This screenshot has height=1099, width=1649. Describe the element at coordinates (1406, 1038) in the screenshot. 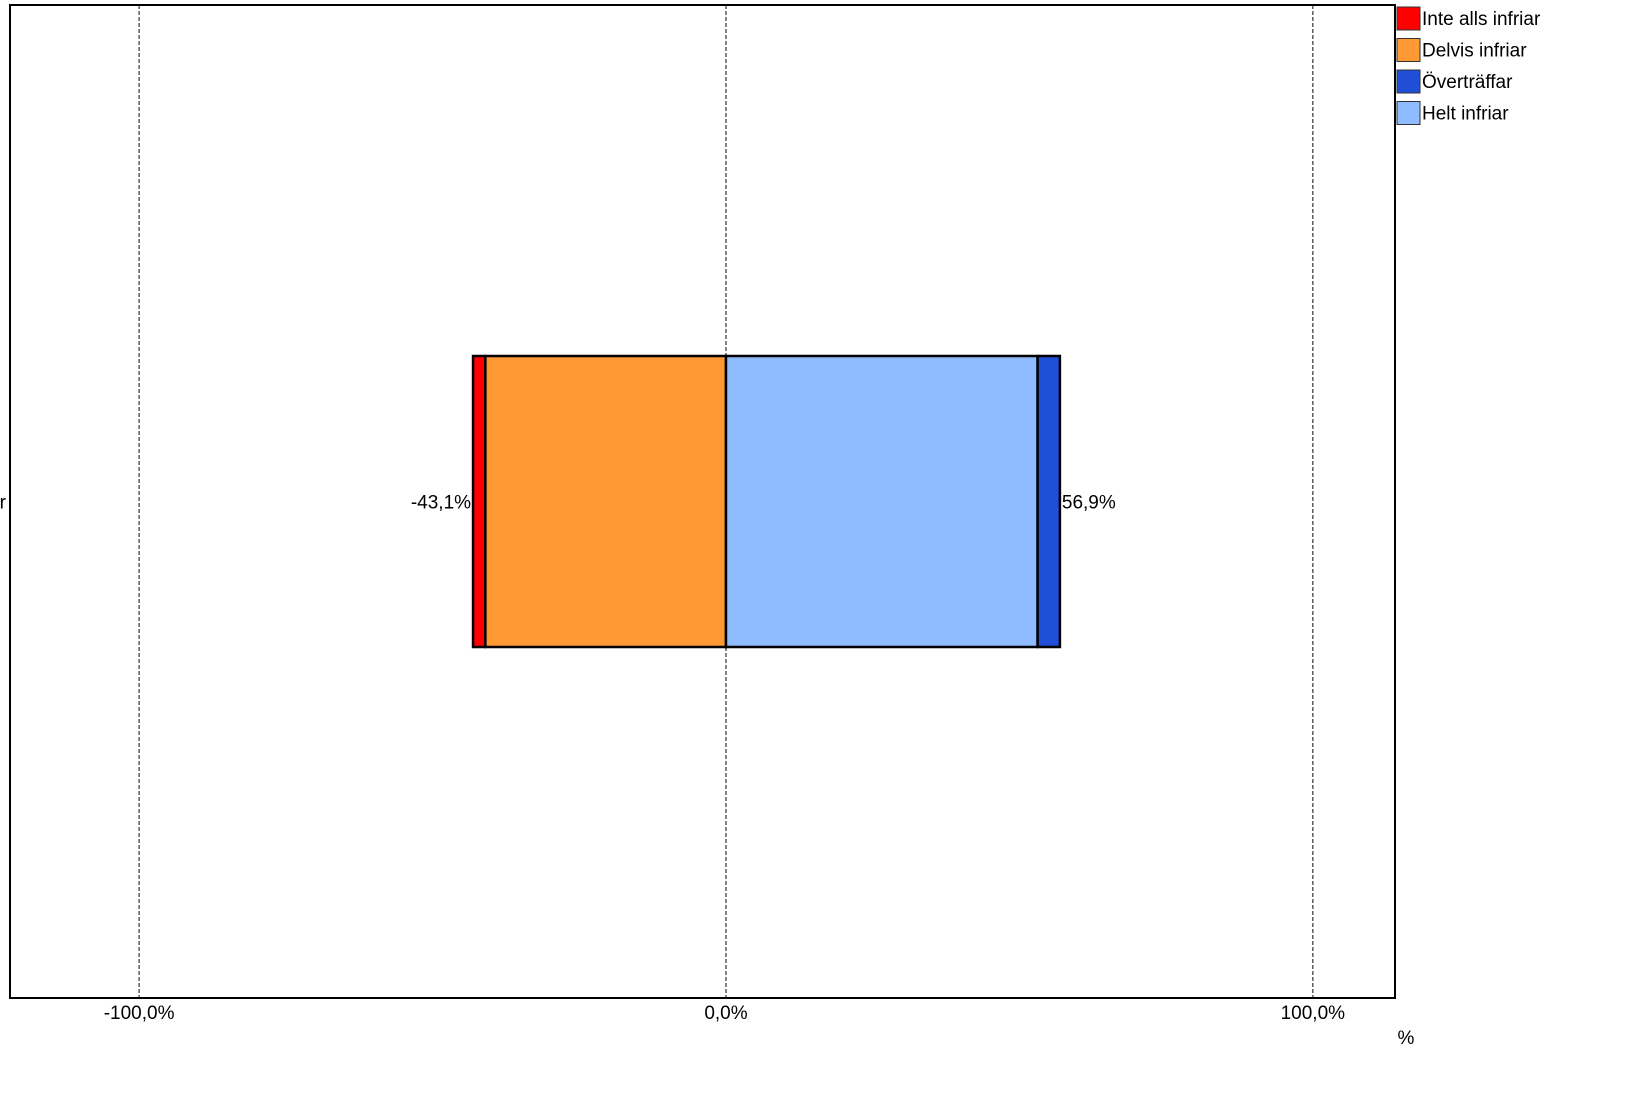

I see `x-axis-unit-label: %` at that location.